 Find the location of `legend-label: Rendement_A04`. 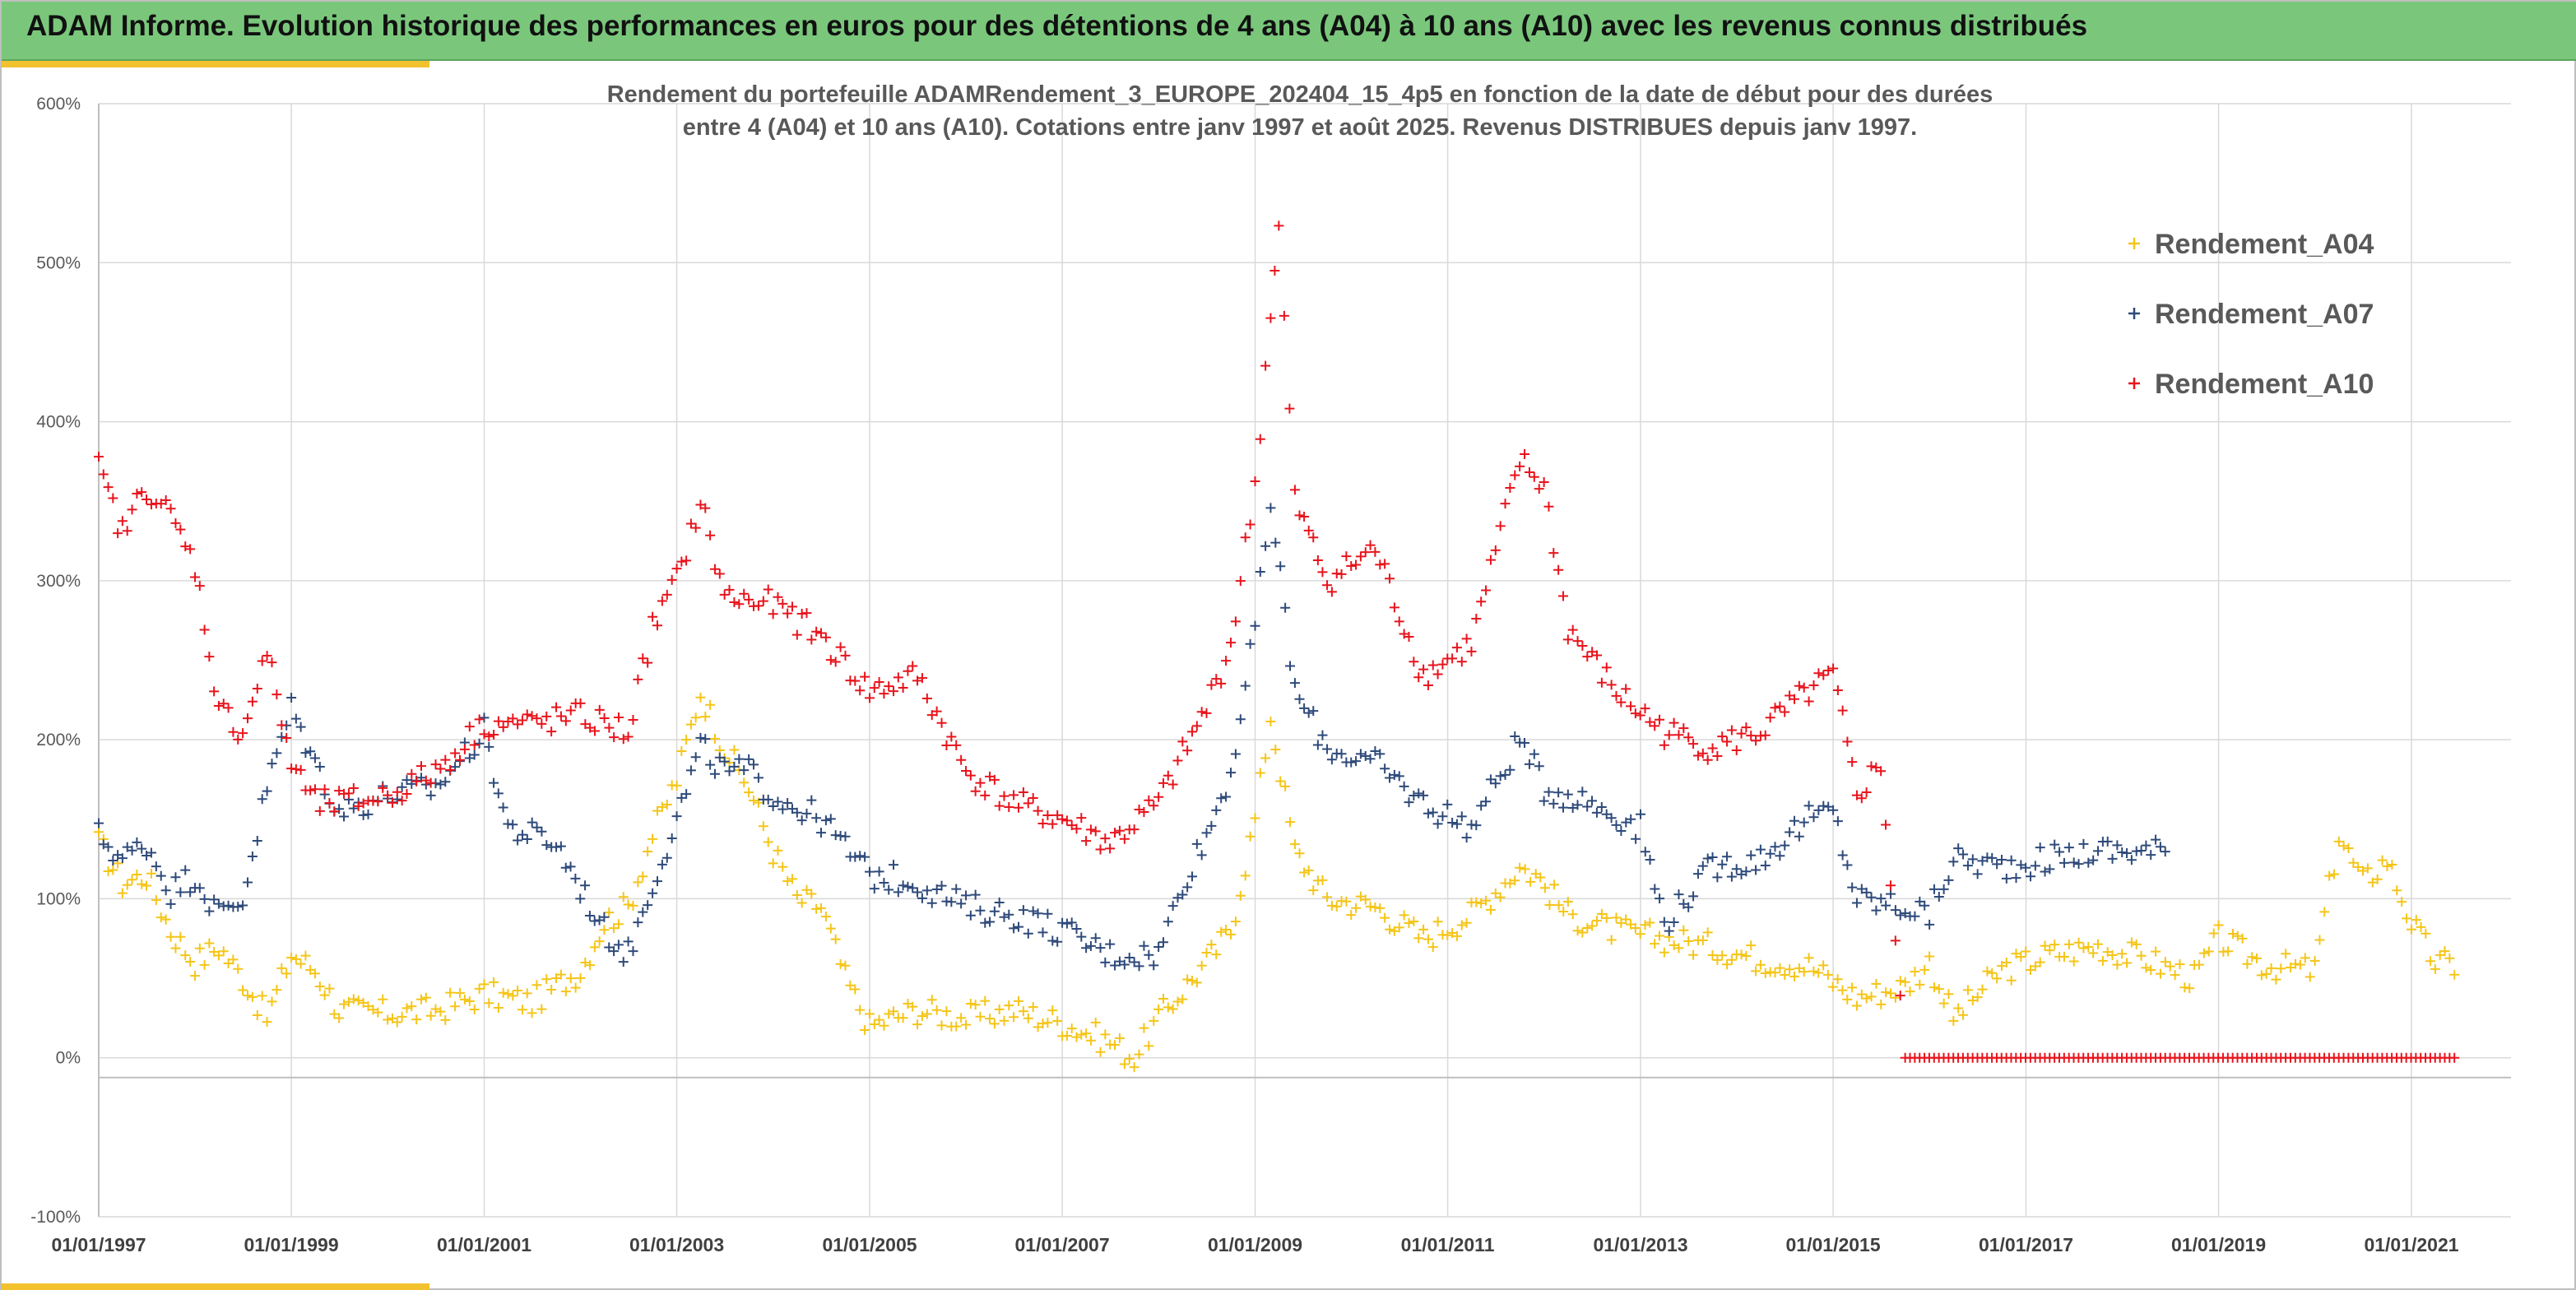

legend-label: Rendement_A04 is located at coordinates (2264, 244).